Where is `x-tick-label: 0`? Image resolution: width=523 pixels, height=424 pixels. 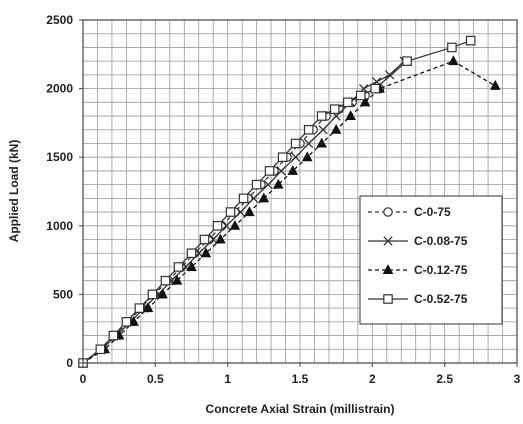
x-tick-label: 0 is located at coordinates (83, 379).